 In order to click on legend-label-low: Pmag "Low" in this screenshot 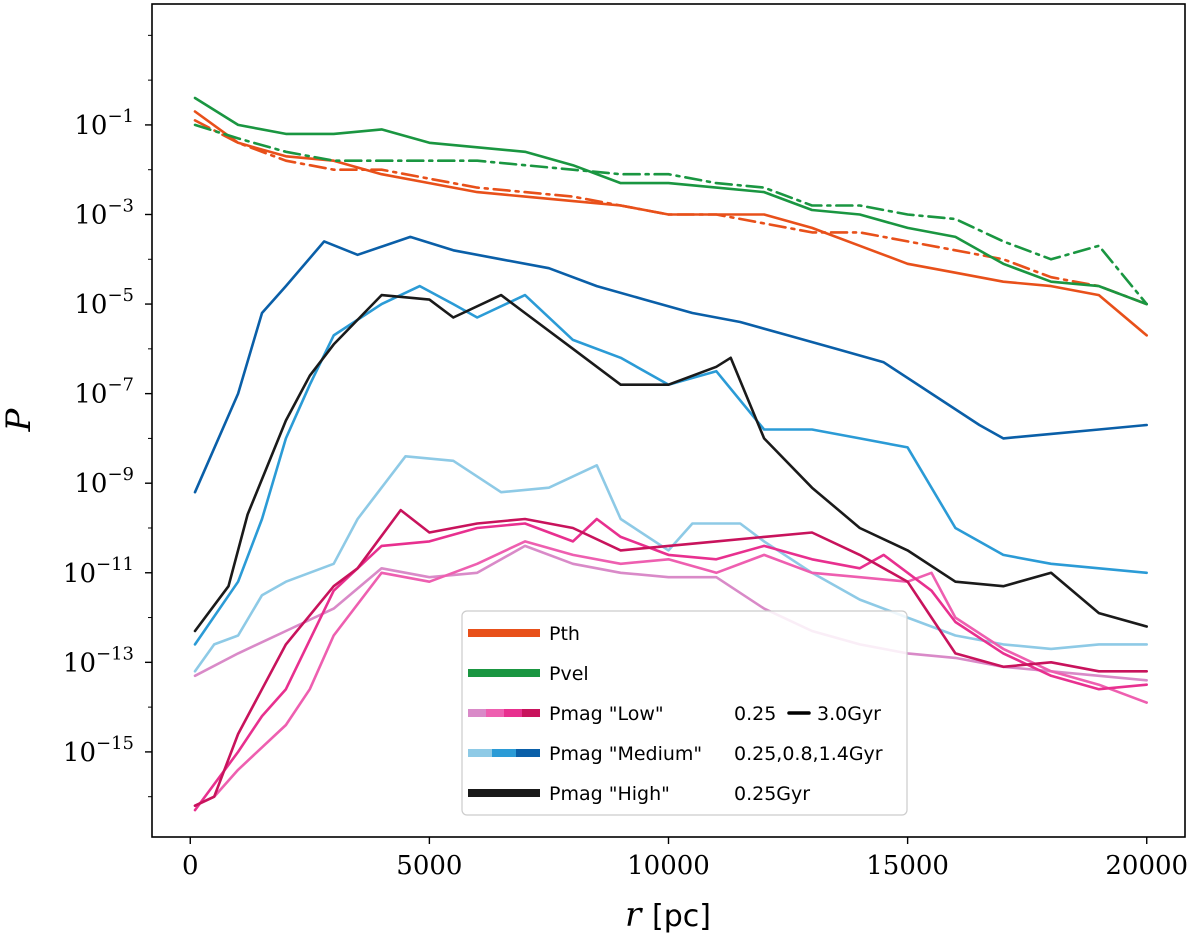, I will do `click(606, 714)`.